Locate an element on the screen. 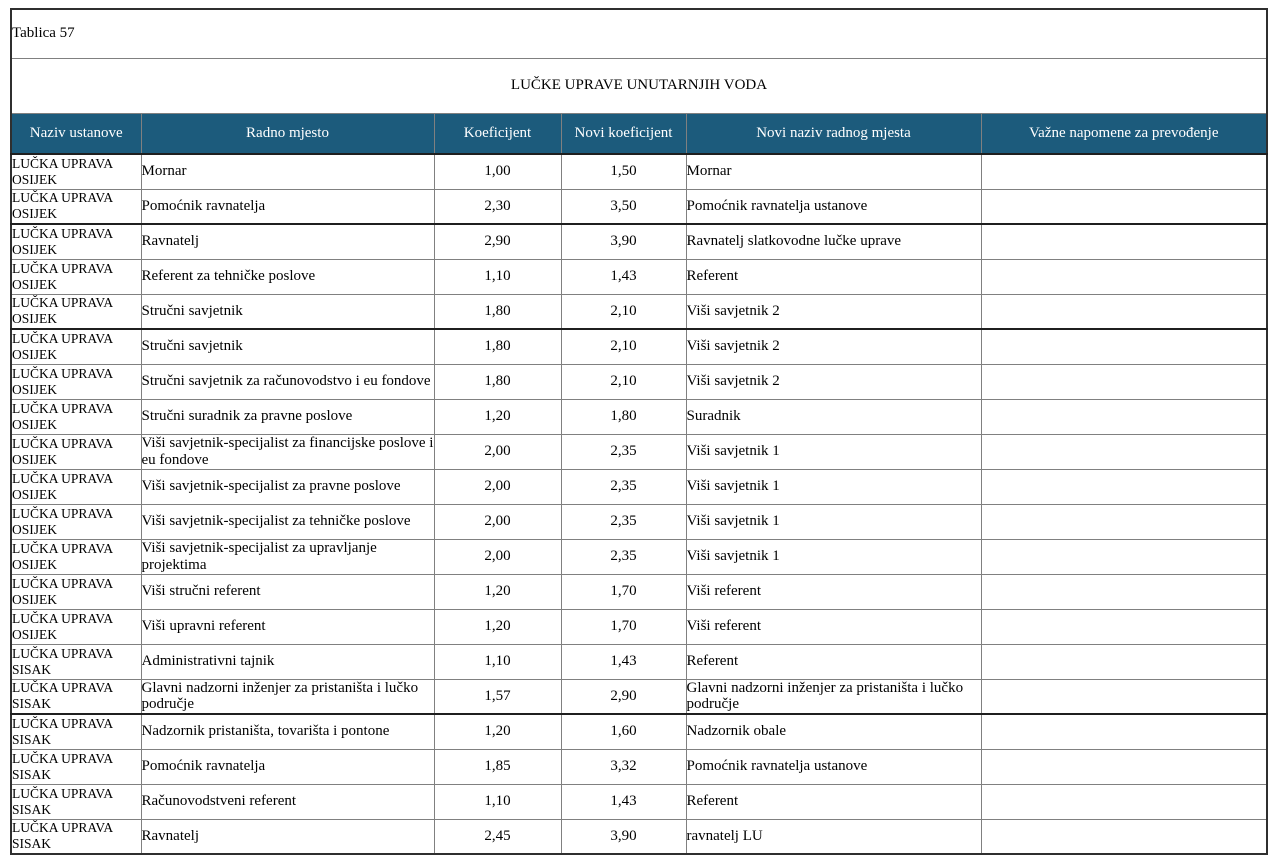  new-coefficient-cell: 1,80 is located at coordinates (623, 416).